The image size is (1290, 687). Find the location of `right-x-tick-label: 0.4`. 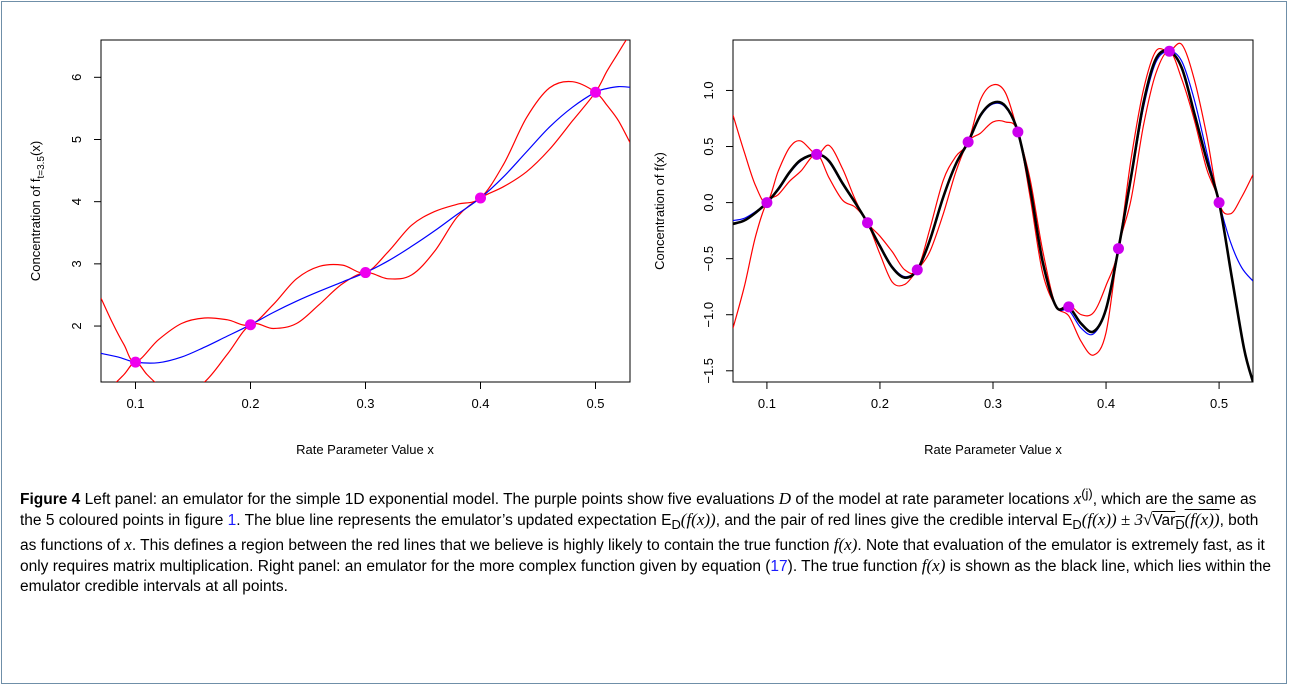

right-x-tick-label: 0.4 is located at coordinates (1106, 403).